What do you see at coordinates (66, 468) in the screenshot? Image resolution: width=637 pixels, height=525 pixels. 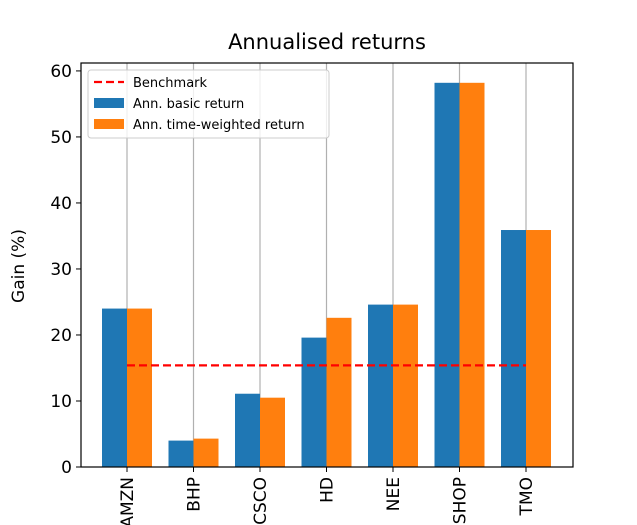 I see `y-tick-label: 0` at bounding box center [66, 468].